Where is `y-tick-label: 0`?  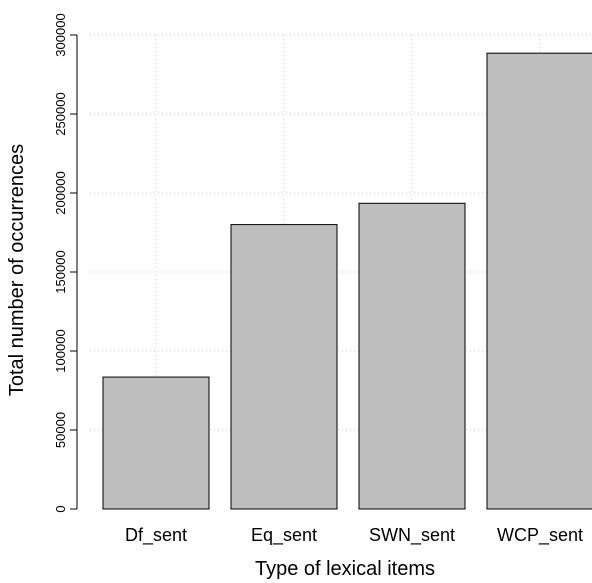 y-tick-label: 0 is located at coordinates (60, 508).